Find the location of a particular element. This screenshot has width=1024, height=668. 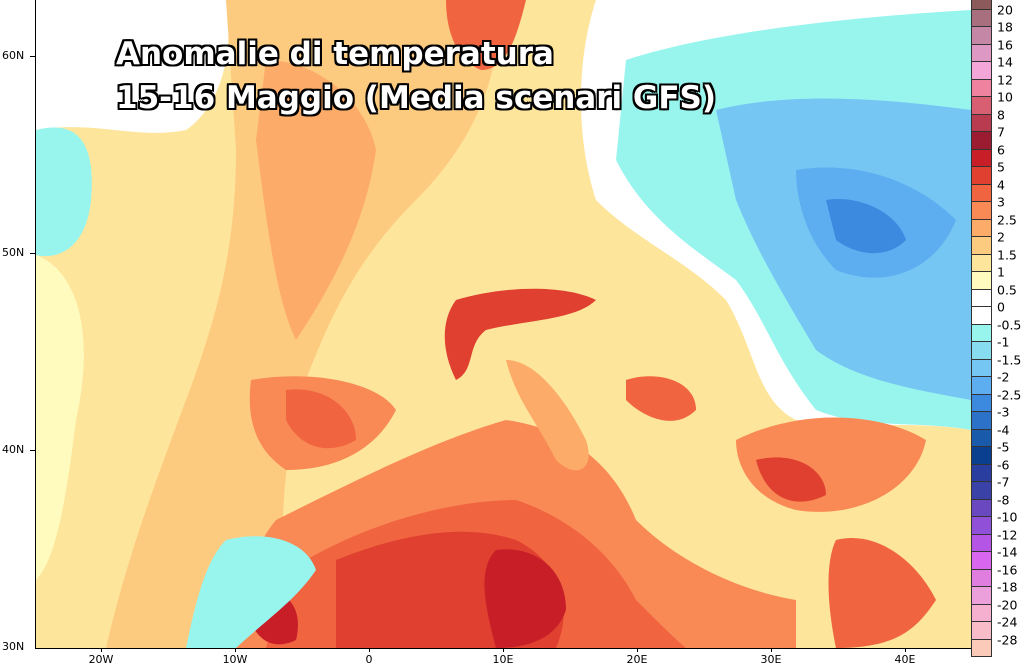

lon-label: 0 is located at coordinates (369, 659).